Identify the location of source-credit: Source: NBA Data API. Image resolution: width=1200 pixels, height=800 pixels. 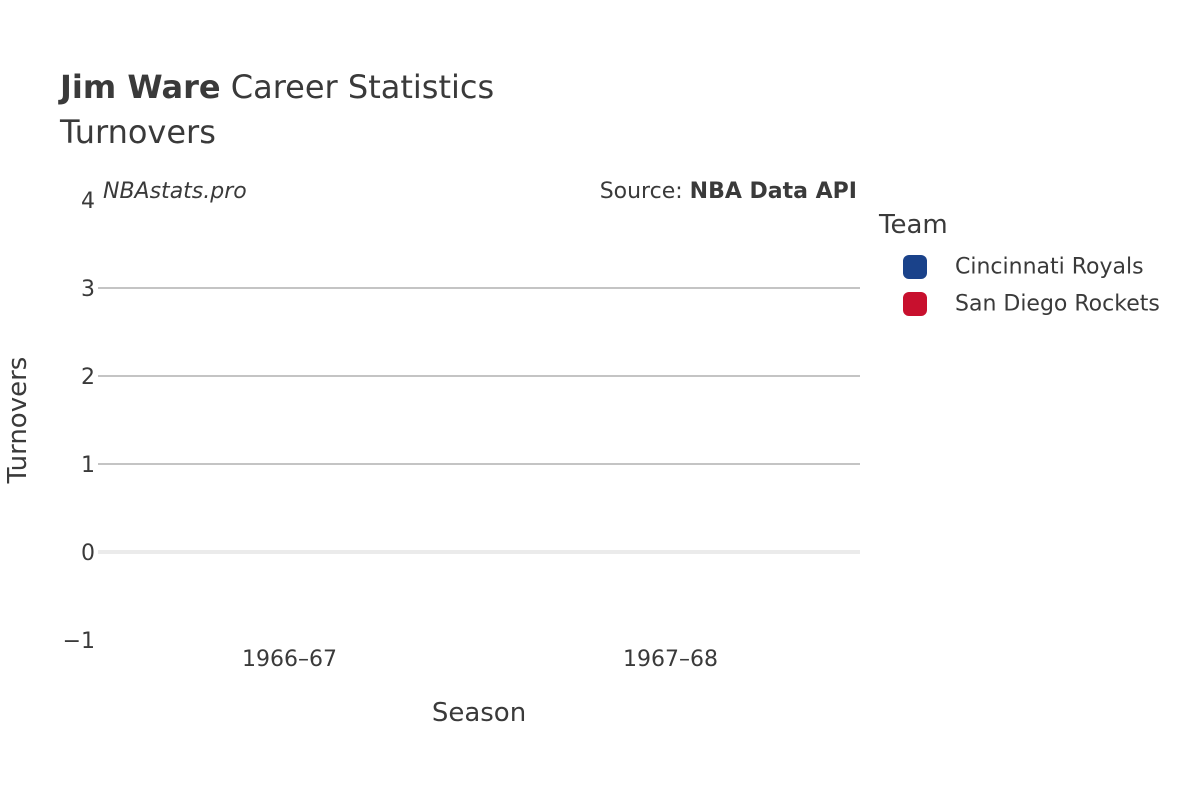
(728, 191).